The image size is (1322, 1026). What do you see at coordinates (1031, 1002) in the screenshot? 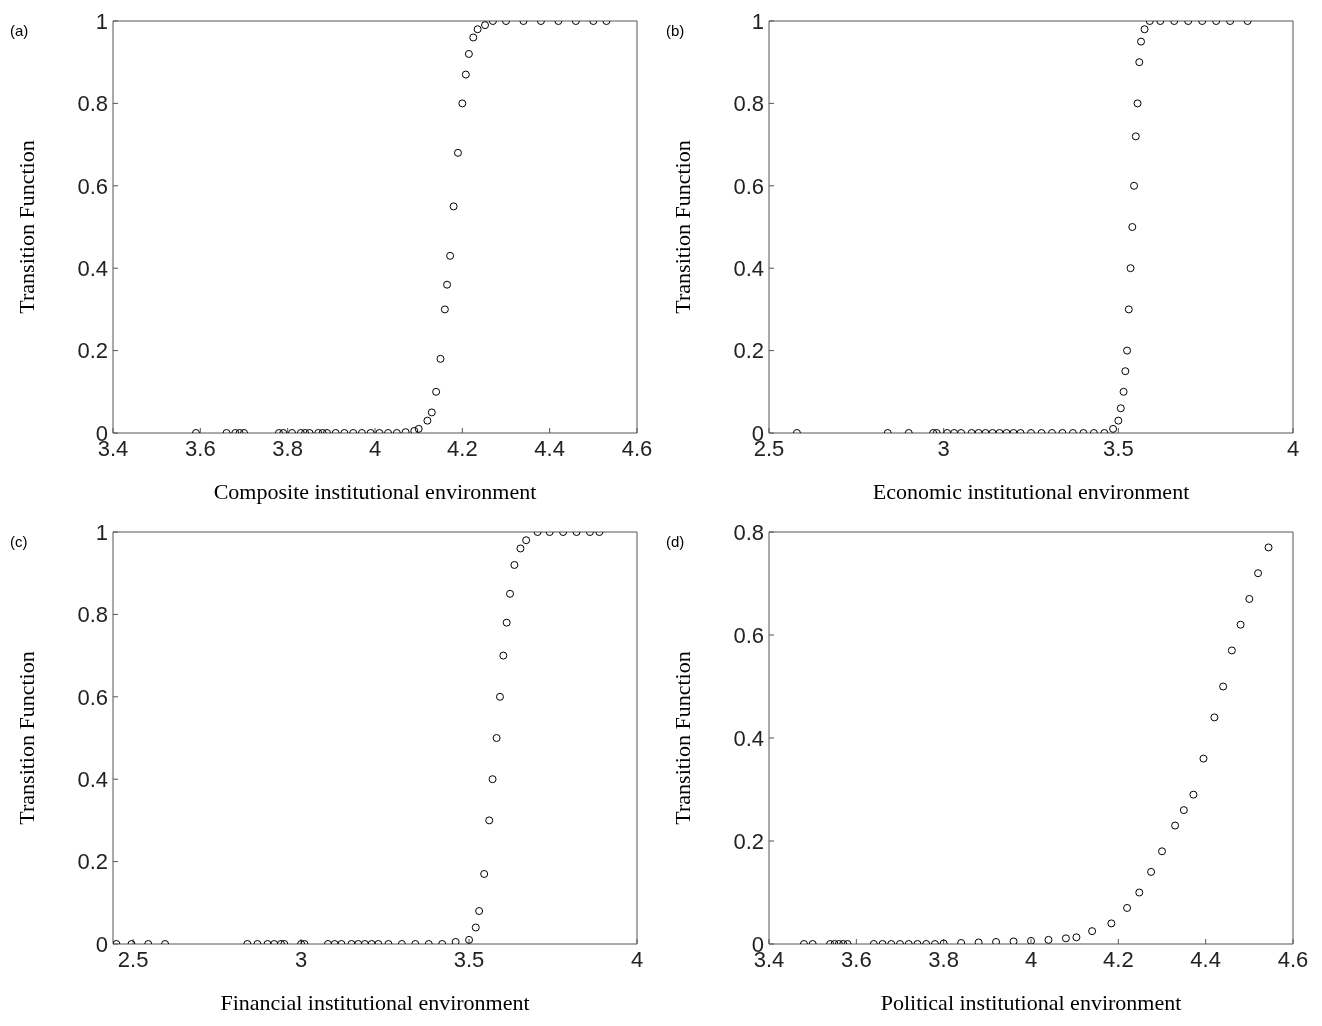
I see `x-axis-title: Political institutional environment` at bounding box center [1031, 1002].